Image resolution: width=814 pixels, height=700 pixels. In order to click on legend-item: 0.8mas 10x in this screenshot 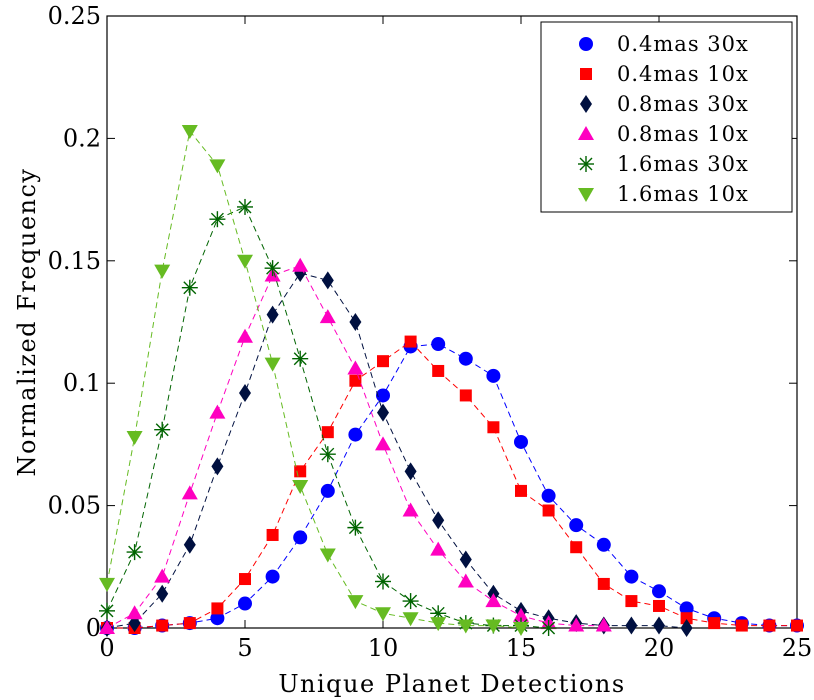, I will do `click(663, 134)`.